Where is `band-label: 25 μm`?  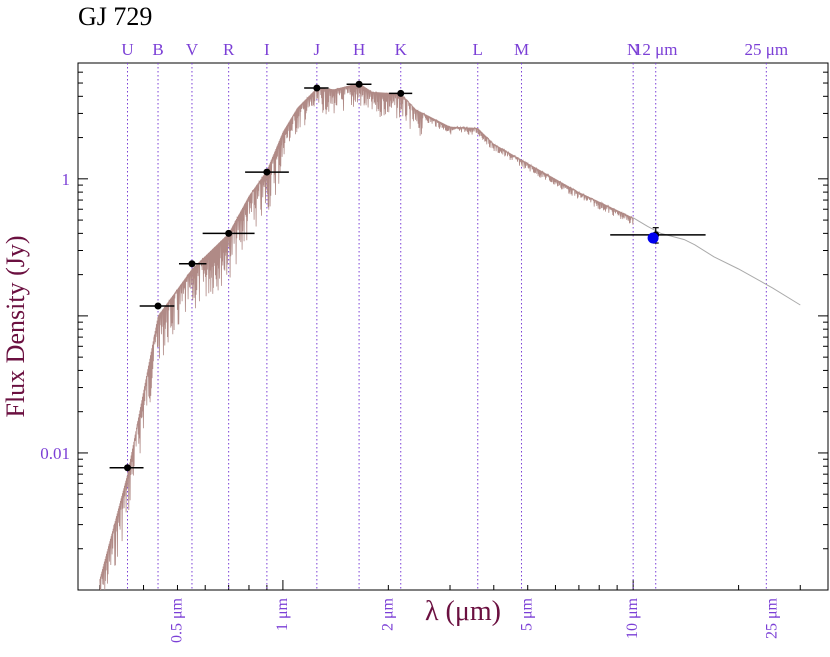 band-label: 25 μm is located at coordinates (767, 49).